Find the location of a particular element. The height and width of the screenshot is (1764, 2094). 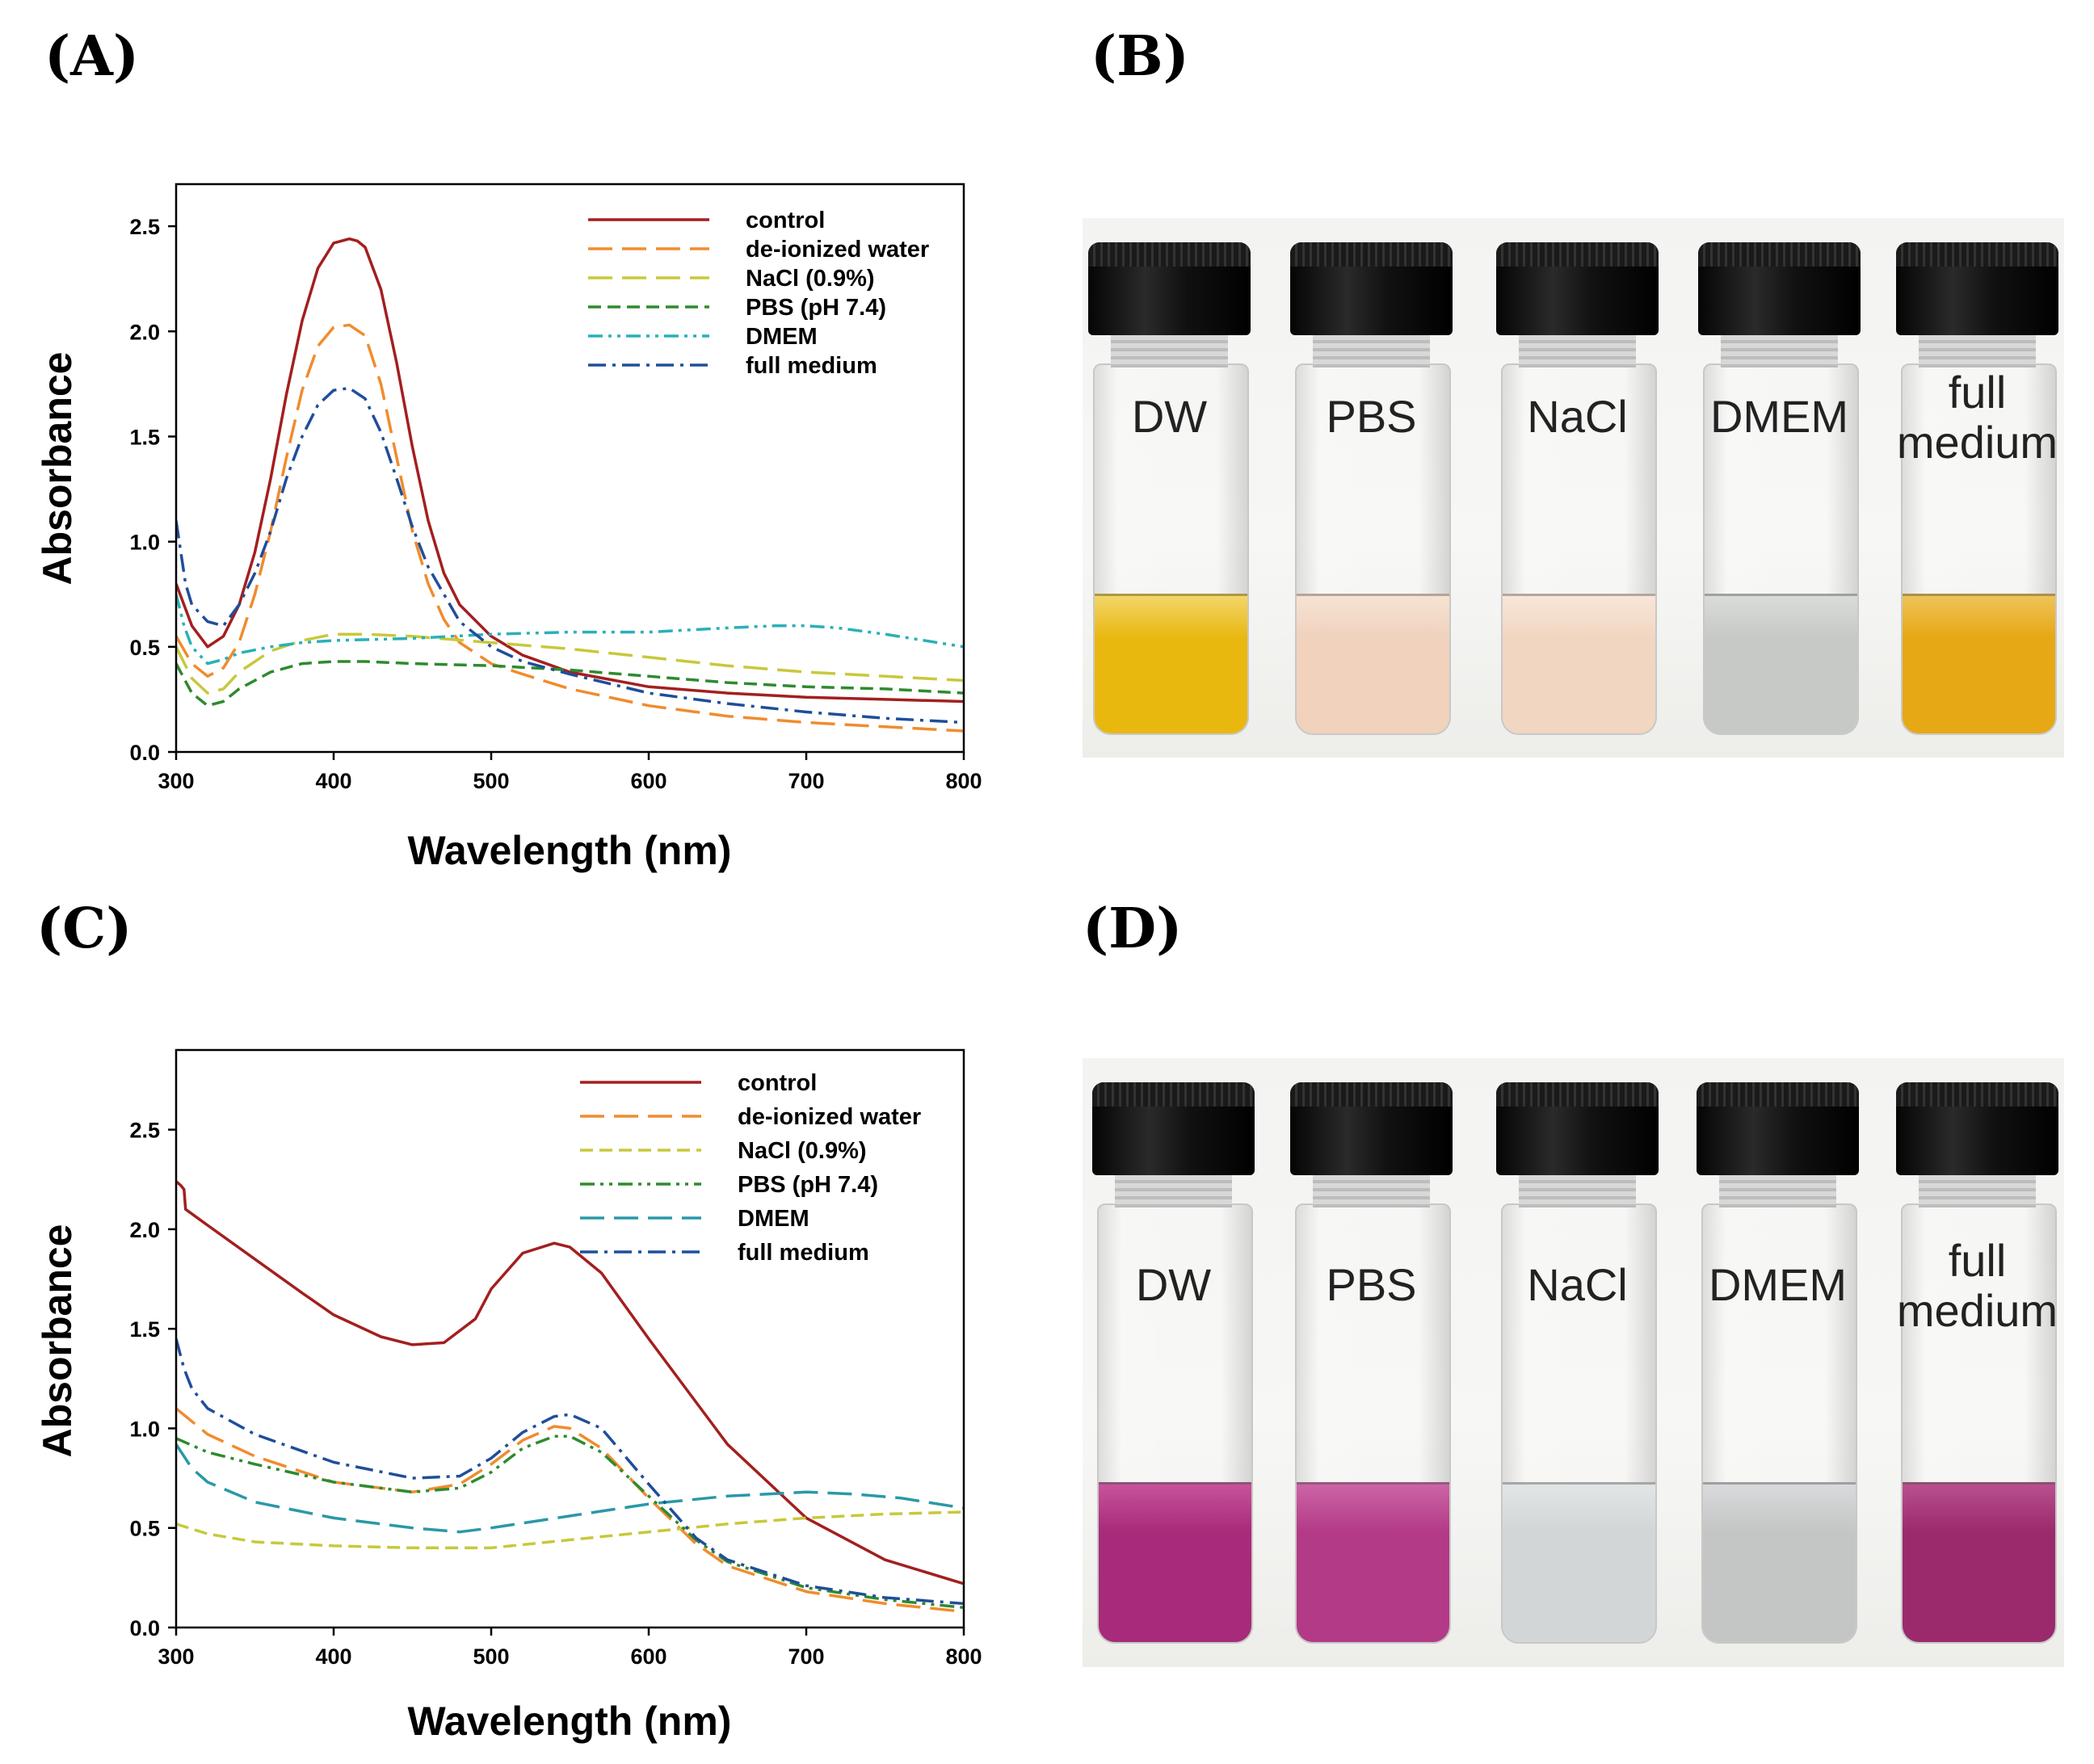

vials-photo-b: DW PBS NaCl DMEM full medium is located at coordinates (1573, 488).